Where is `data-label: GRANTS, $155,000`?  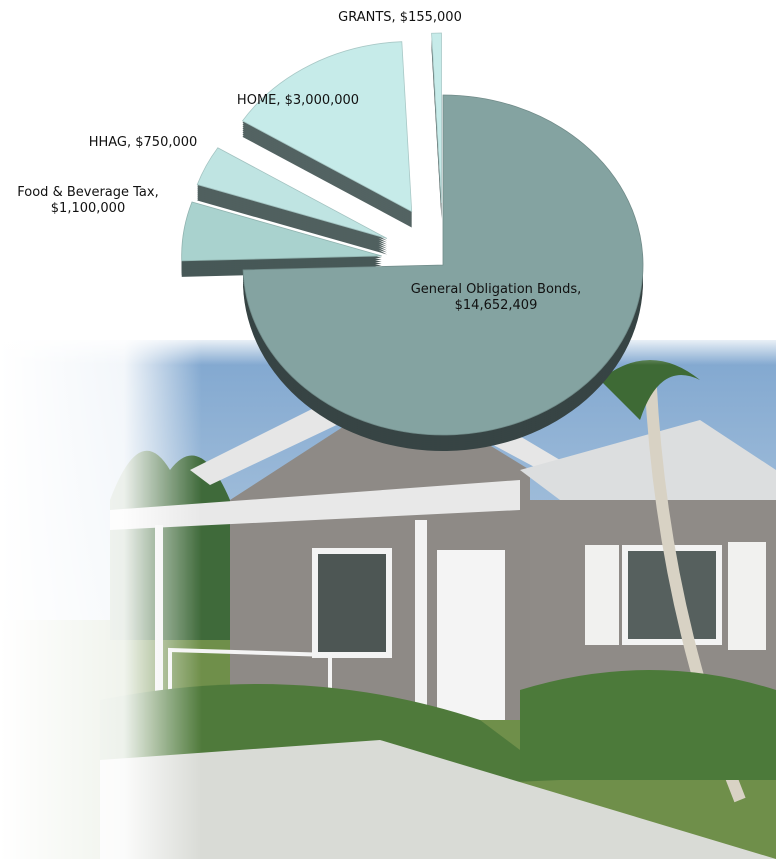
data-label: GRANTS, $155,000 is located at coordinates (400, 17).